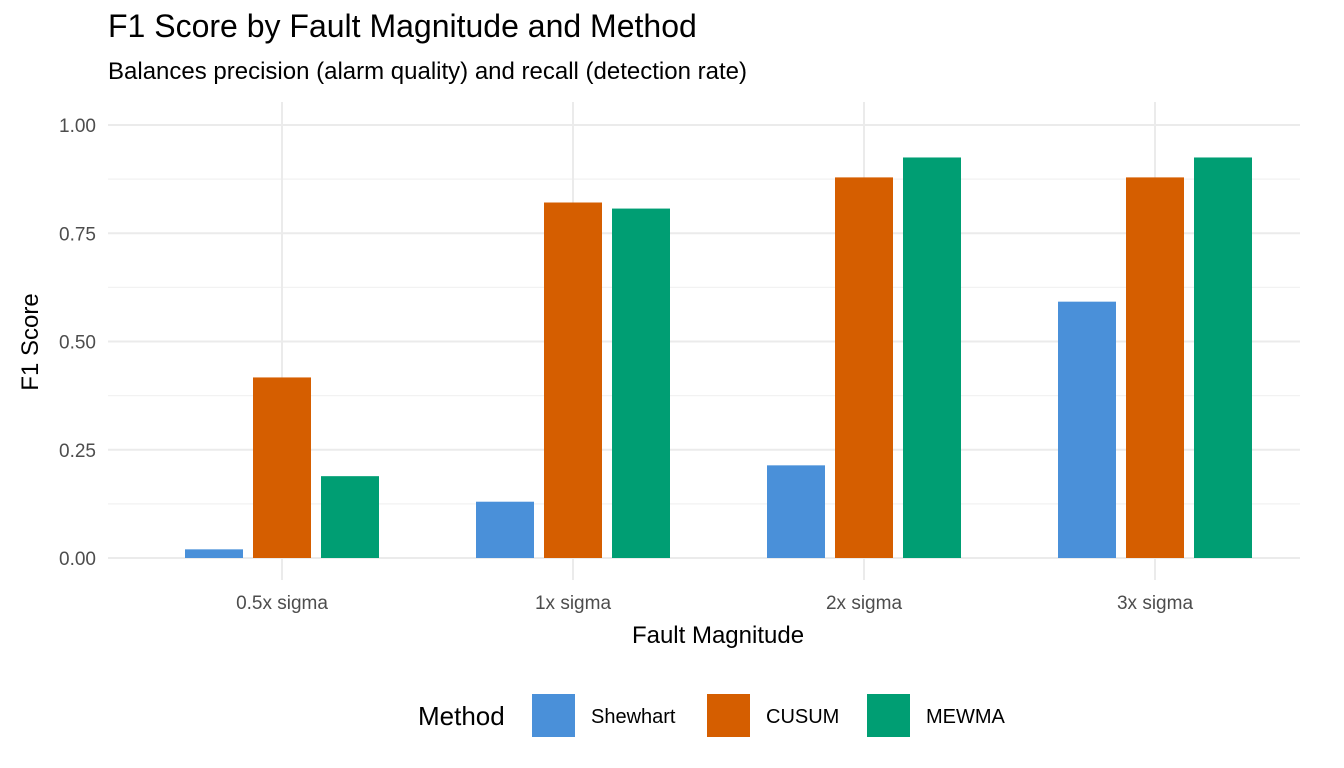 The image size is (1344, 768). What do you see at coordinates (282, 603) in the screenshot?
I see `x-tick-label: 0.5x sigma` at bounding box center [282, 603].